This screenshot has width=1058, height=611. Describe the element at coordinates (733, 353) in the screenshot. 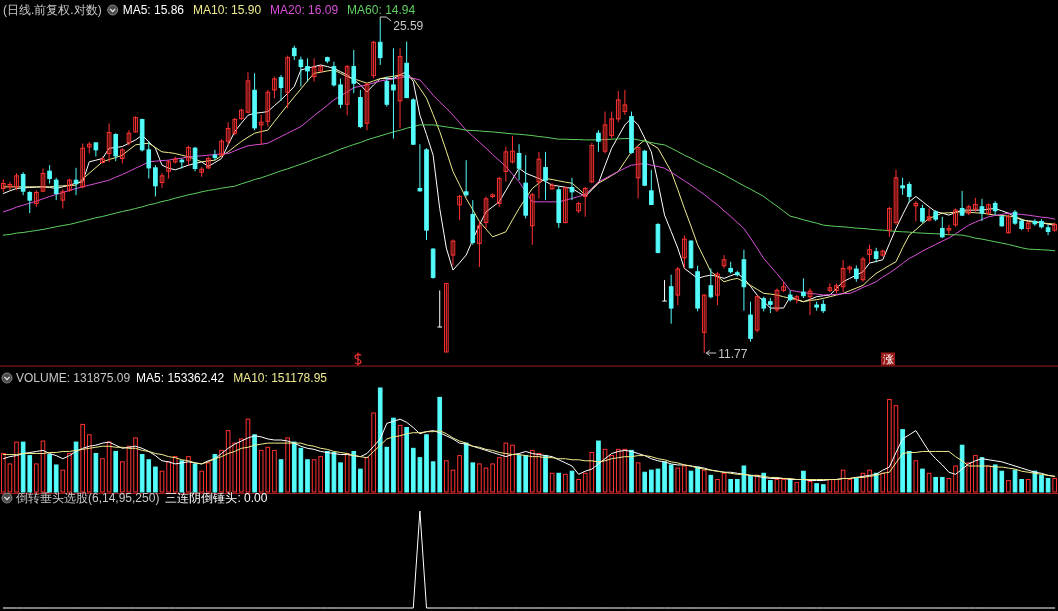

I see `annotation: 11.77` at that location.